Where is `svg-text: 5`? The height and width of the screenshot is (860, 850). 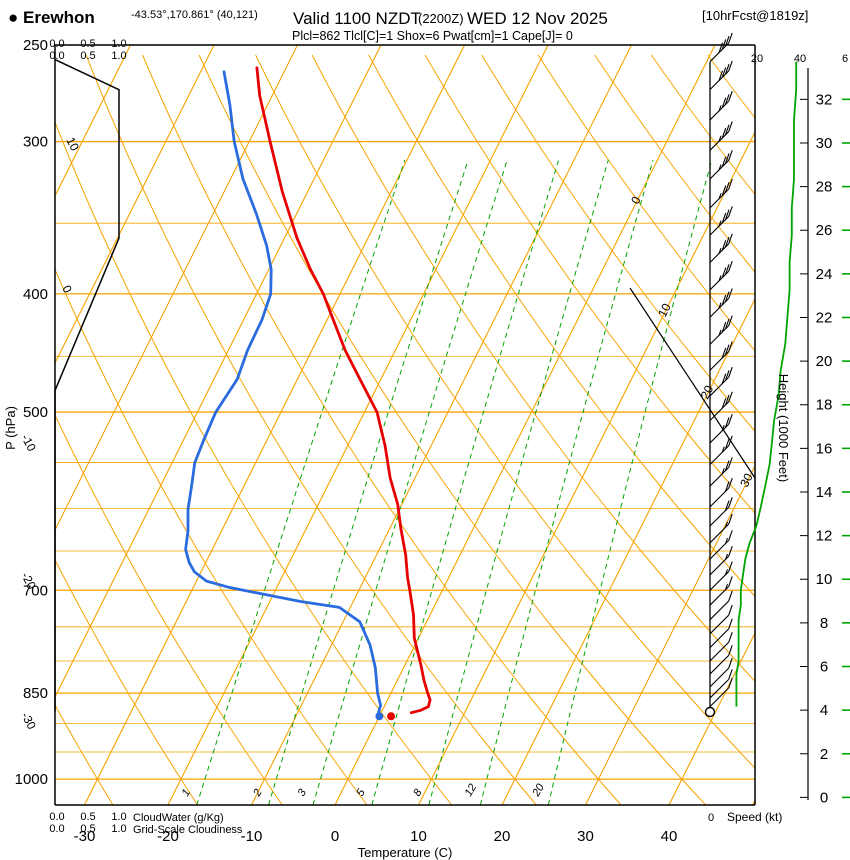 svg-text: 5 is located at coordinates (361, 792).